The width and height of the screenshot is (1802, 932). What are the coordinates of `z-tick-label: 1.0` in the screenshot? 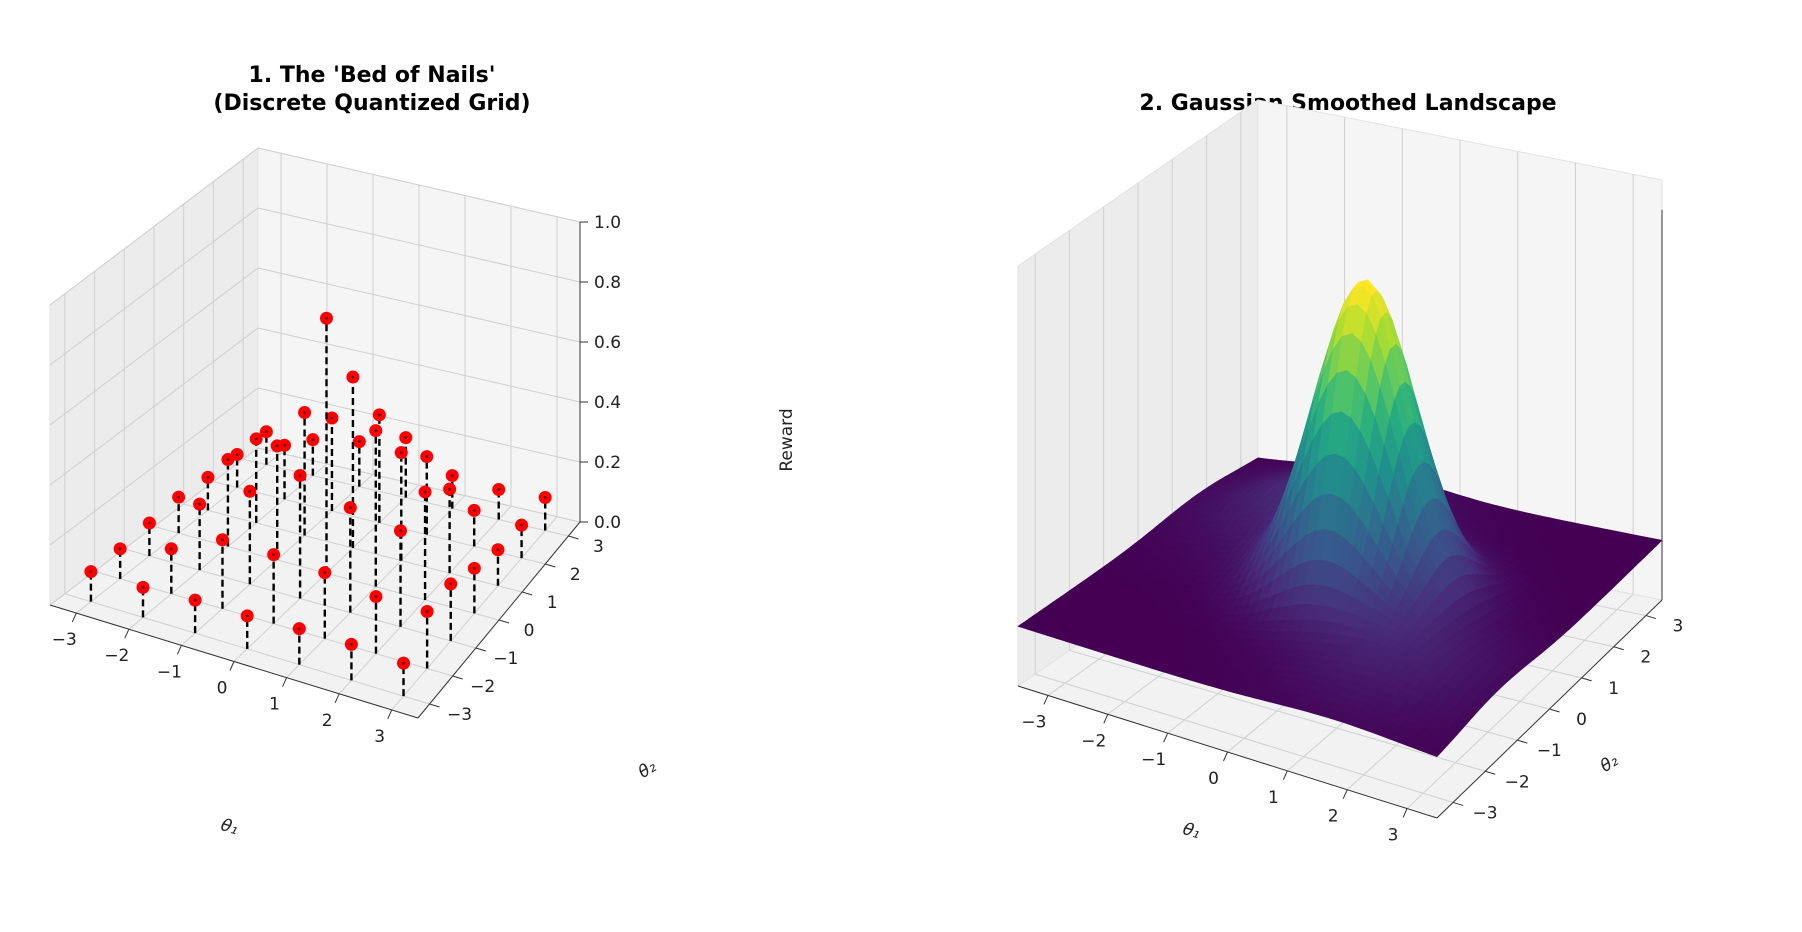 It's located at (607, 223).